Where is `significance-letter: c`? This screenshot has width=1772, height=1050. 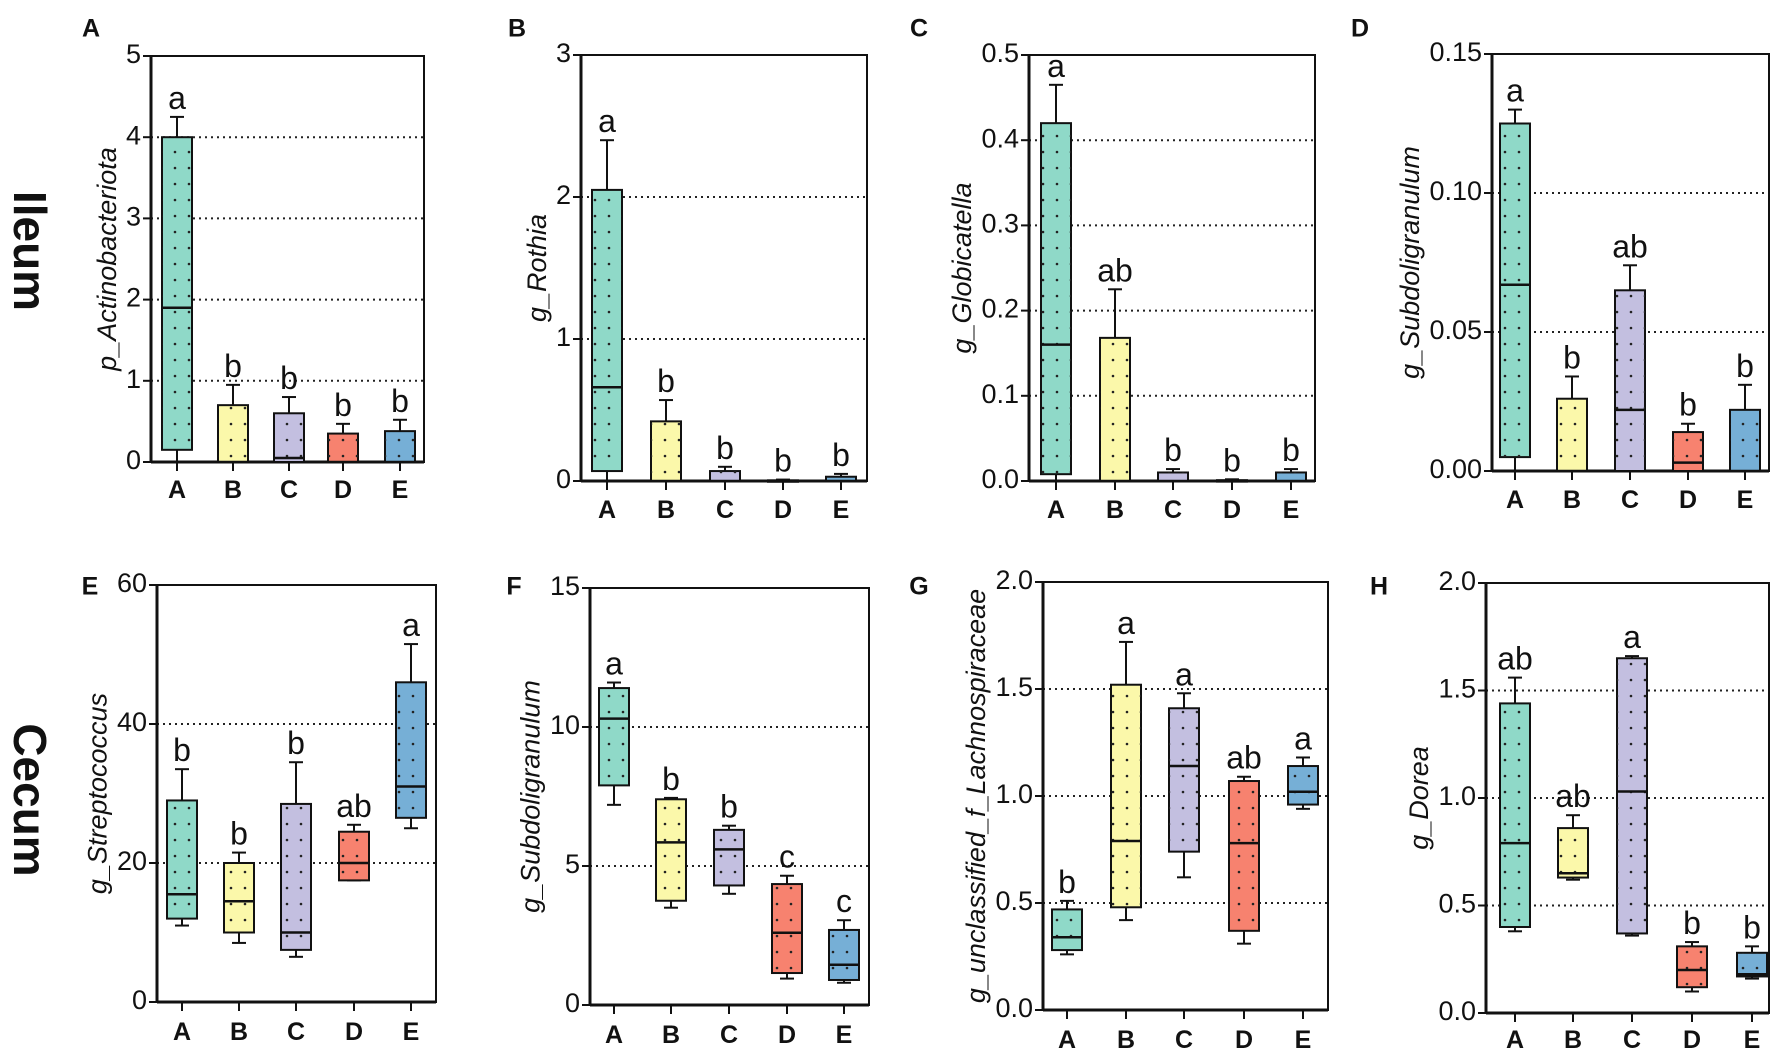
significance-letter: c is located at coordinates (844, 901).